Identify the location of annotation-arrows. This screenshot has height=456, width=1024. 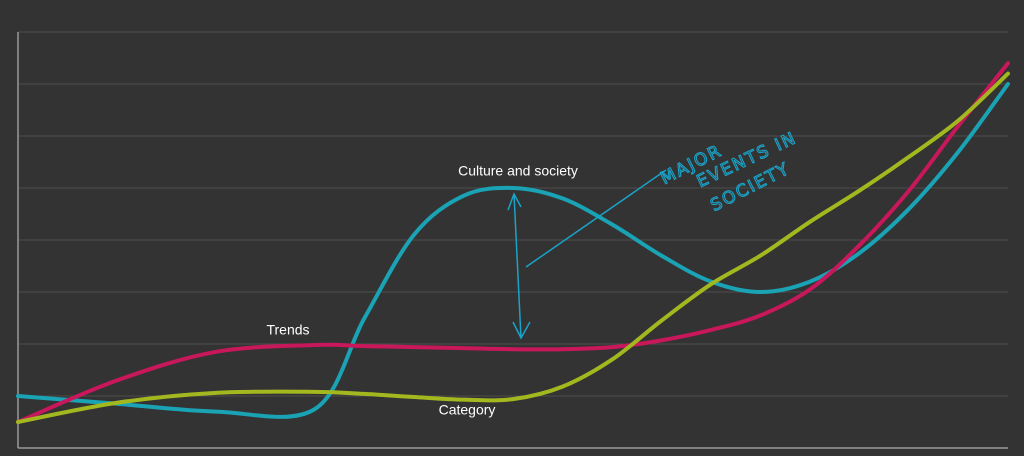
(587, 254).